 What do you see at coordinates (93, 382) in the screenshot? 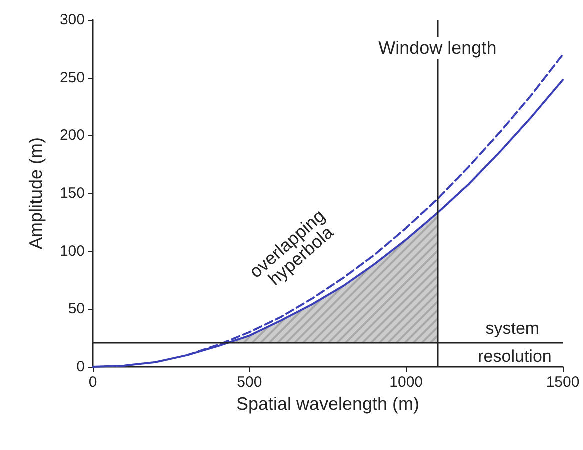
I see `x-tick-label: 0` at bounding box center [93, 382].